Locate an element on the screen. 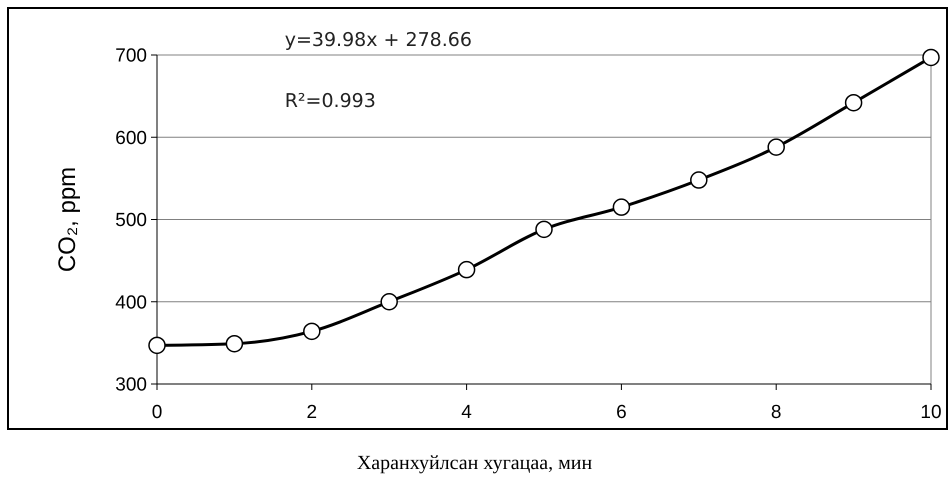 This screenshot has height=495, width=952. x-tick-label: 2 is located at coordinates (312, 412).